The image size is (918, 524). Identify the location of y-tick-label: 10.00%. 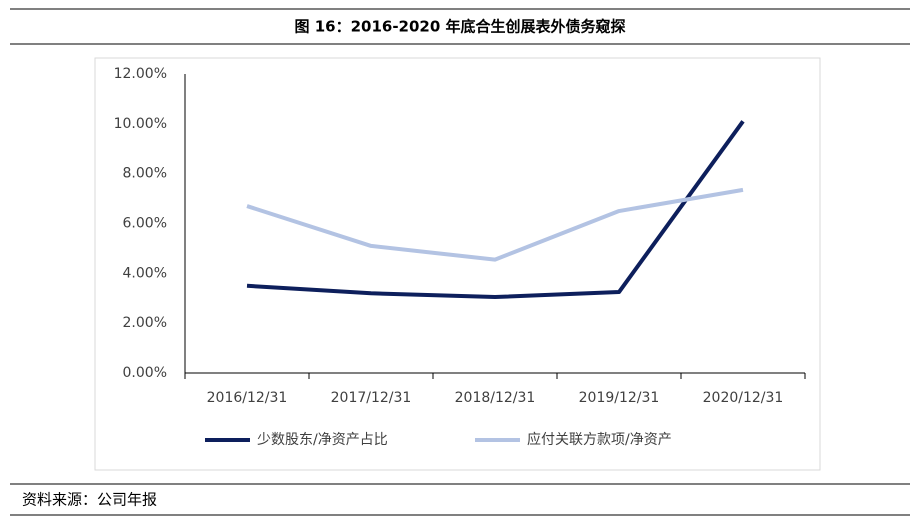
(140, 124).